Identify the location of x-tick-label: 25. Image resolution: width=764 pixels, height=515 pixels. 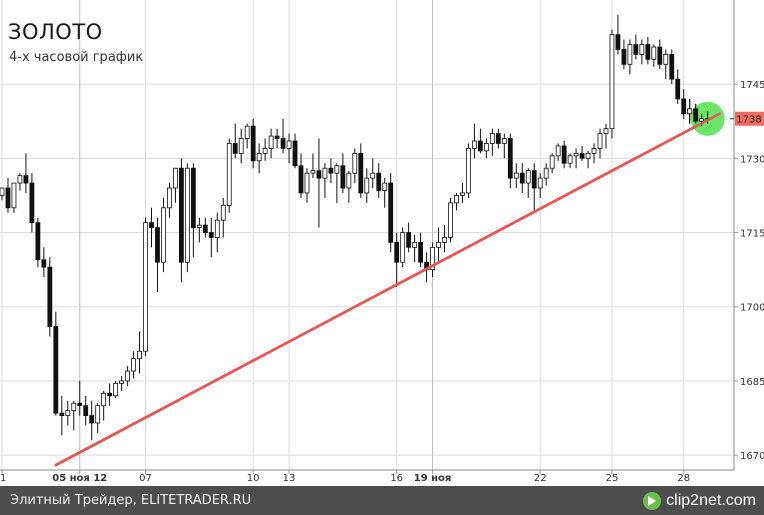
(612, 478).